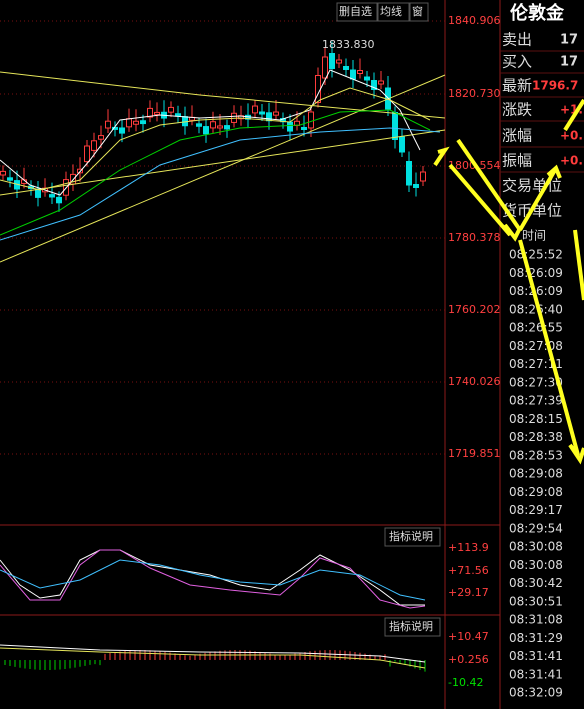  Describe the element at coordinates (536, 437) in the screenshot. I see `time-entry: 08:28:38` at that location.